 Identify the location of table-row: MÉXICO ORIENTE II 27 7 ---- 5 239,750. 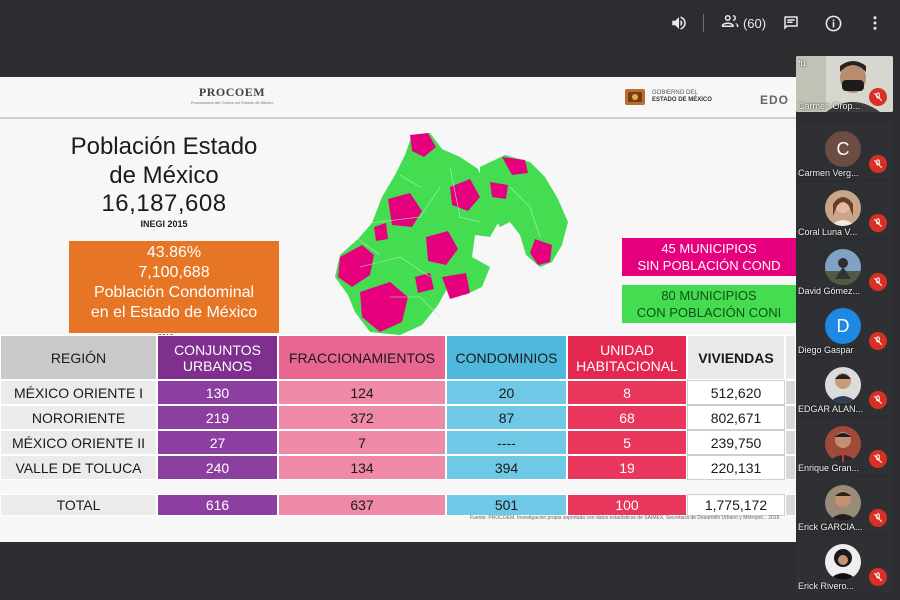
(398, 442).